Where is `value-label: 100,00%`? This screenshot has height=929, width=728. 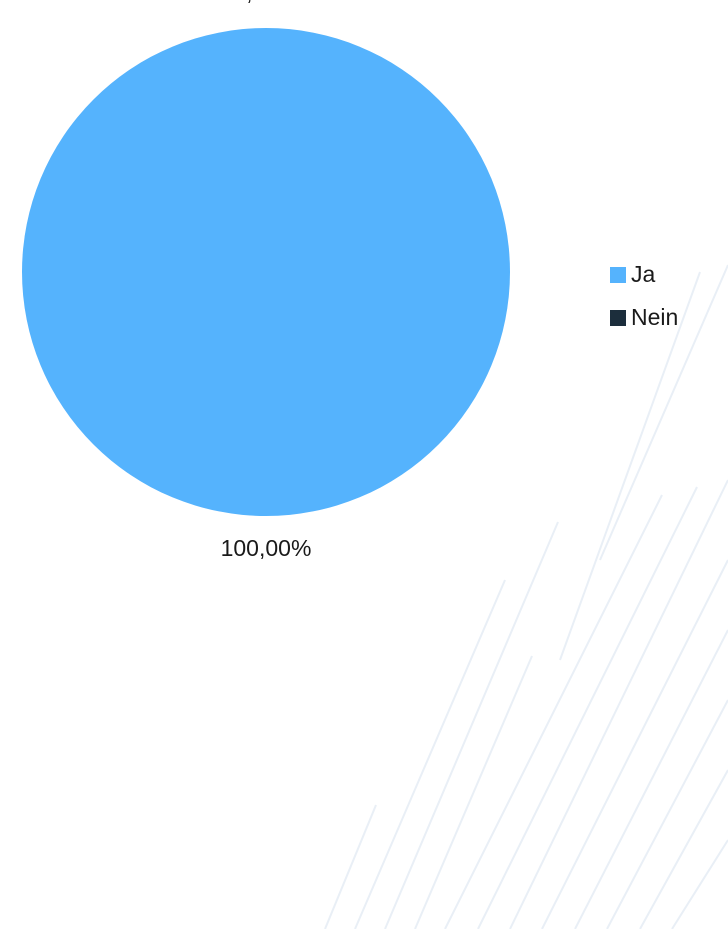 value-label: 100,00% is located at coordinates (266, 548).